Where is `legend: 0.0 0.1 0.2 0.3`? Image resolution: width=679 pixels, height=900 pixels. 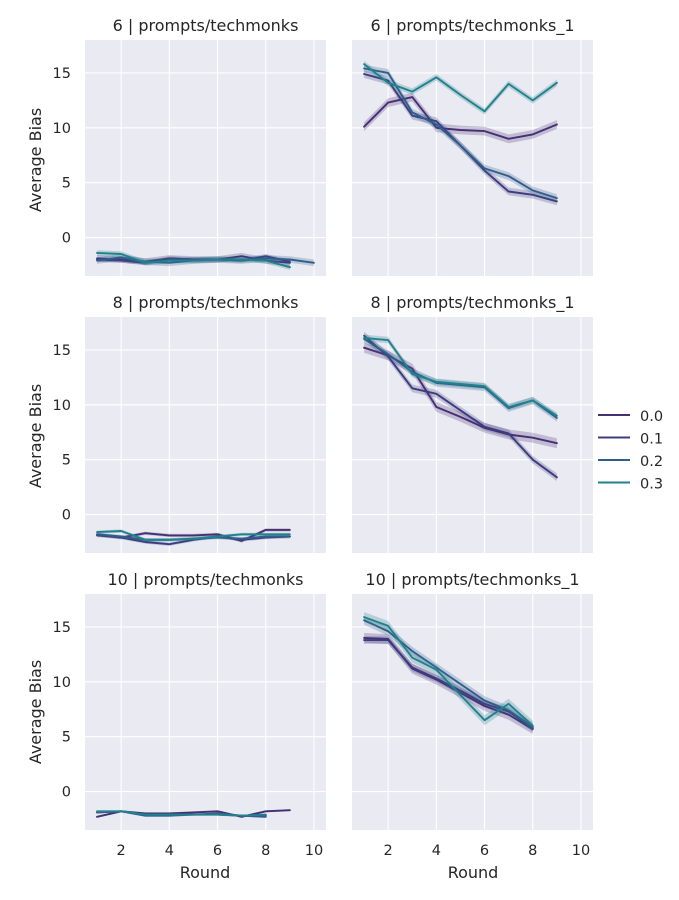
legend: 0.0 0.1 0.2 0.3 is located at coordinates (630, 451).